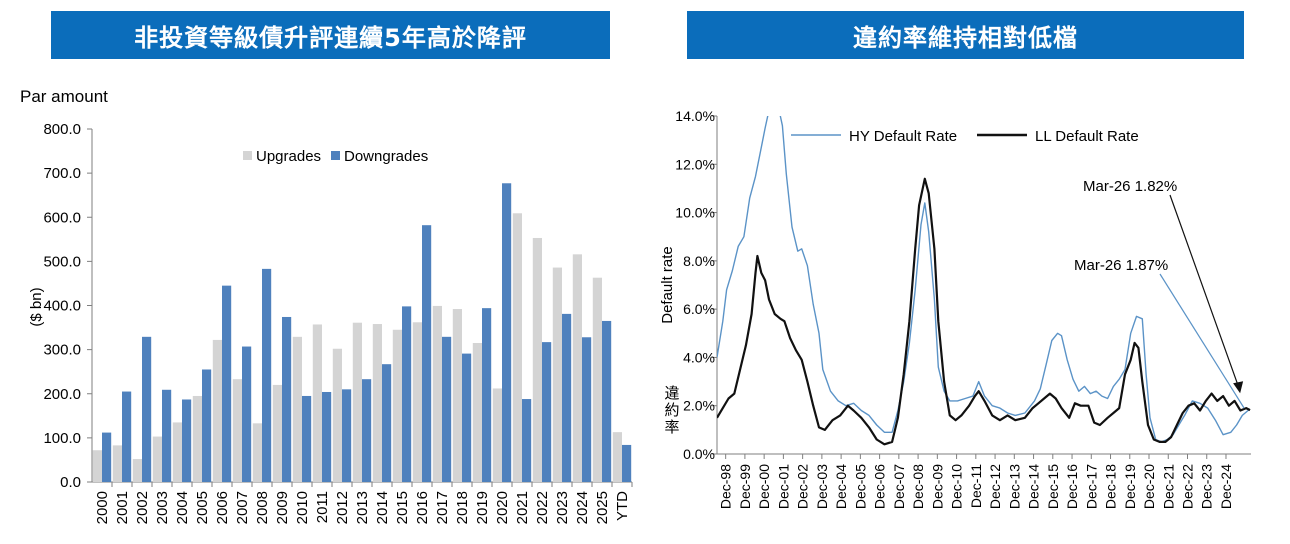 The width and height of the screenshot is (1290, 544). I want to click on x-tick-label: Dec-19, so click(1130, 486).